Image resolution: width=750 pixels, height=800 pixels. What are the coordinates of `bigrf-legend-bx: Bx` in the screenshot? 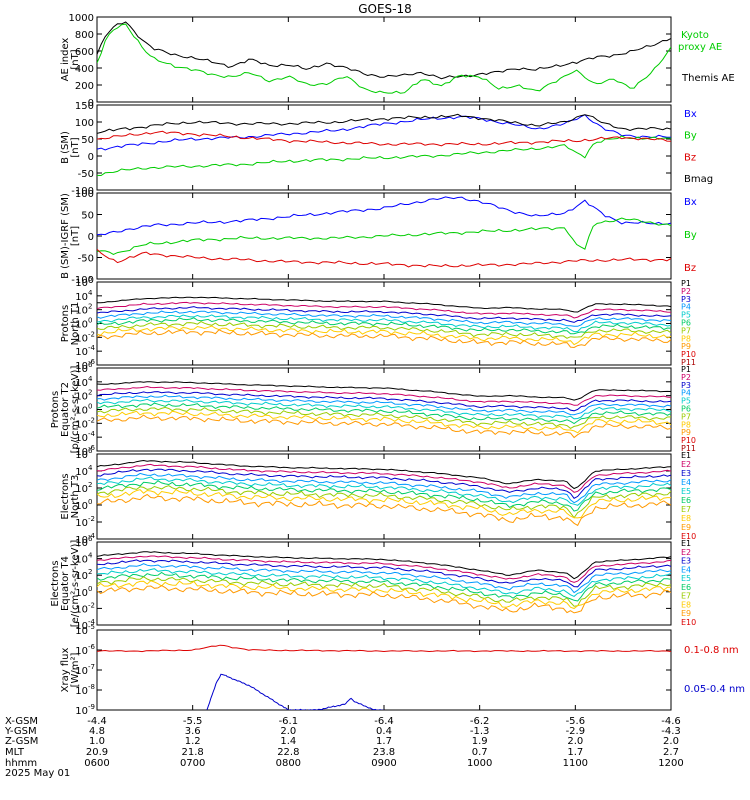 It's located at (690, 202).